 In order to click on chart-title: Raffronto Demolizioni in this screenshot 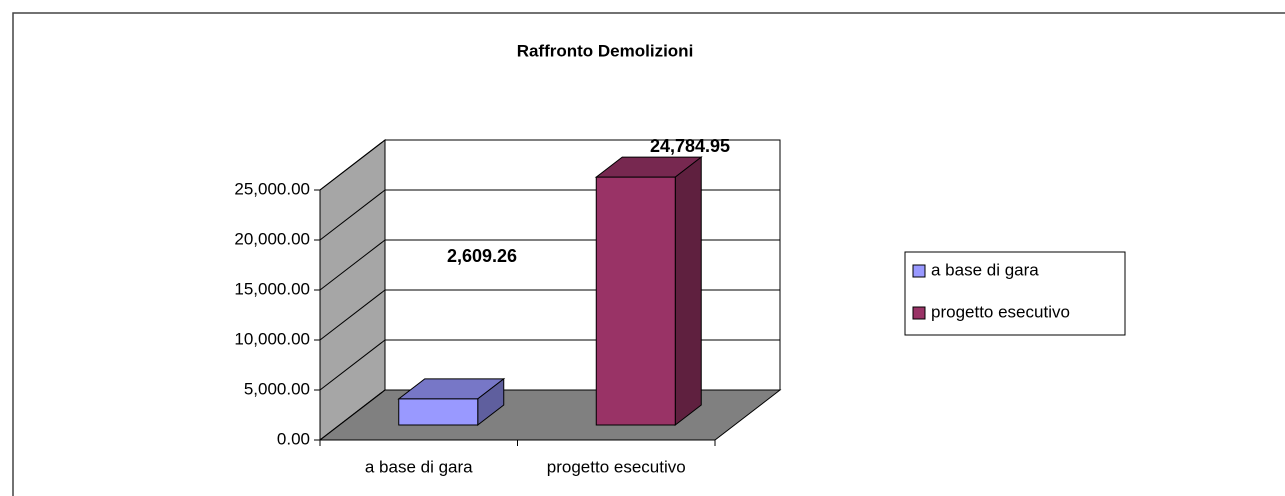, I will do `click(605, 50)`.